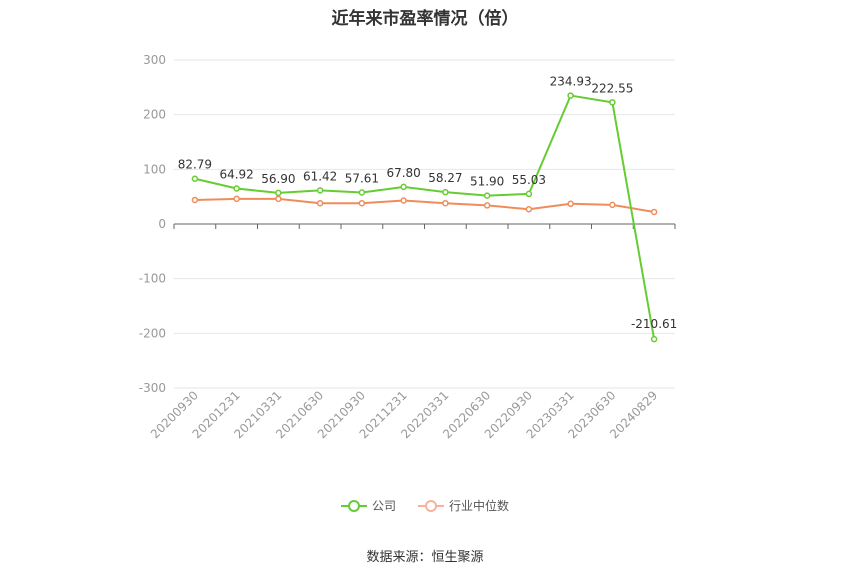 The height and width of the screenshot is (575, 850). I want to click on legend: 公司 行业中位数, so click(425, 505).